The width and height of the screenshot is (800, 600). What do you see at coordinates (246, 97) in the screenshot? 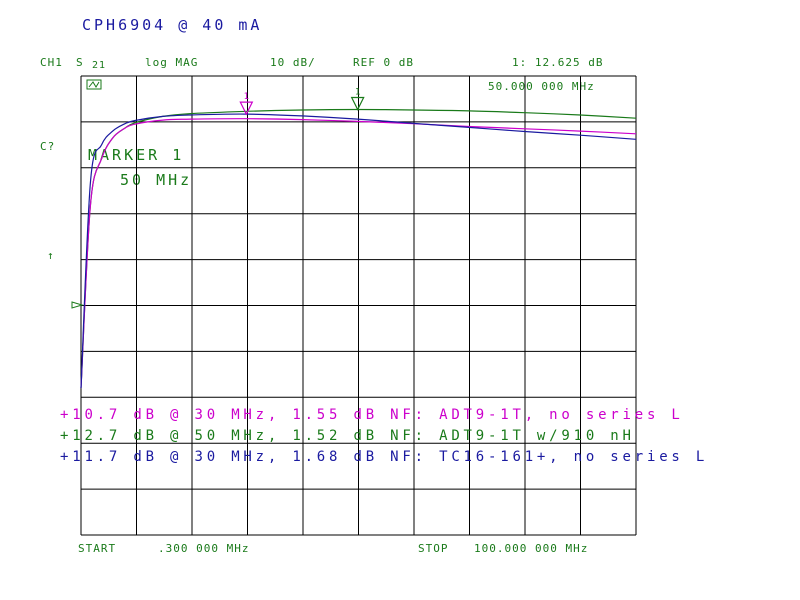
I see `marker-label-1: 1` at bounding box center [246, 97].